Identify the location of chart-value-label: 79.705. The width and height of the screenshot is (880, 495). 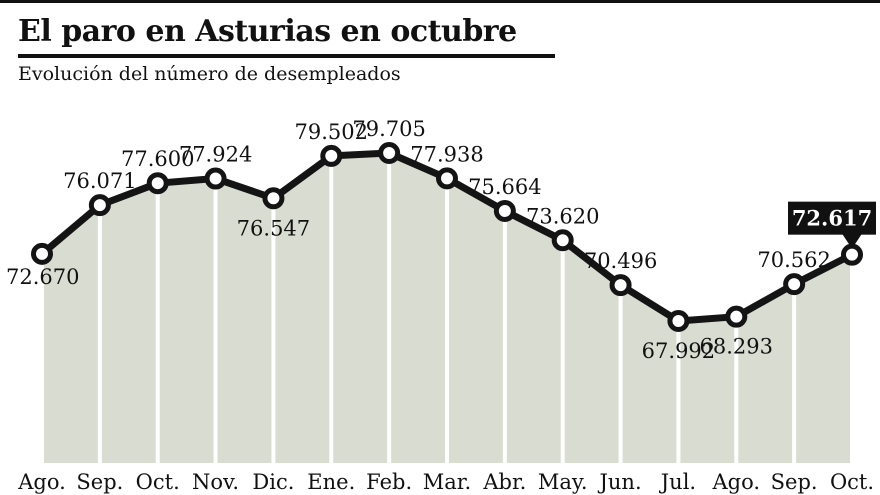
(388, 129).